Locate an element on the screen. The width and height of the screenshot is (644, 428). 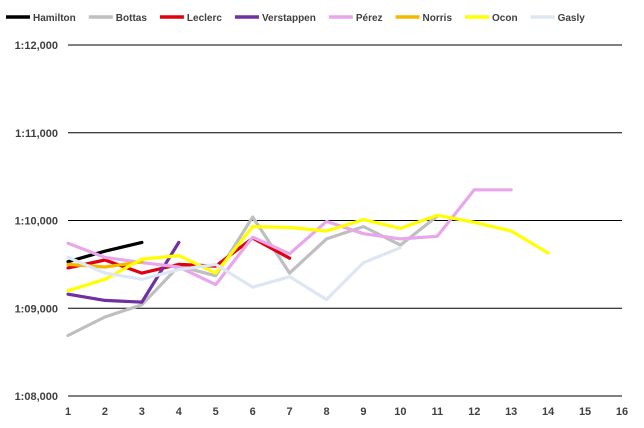
legend-label-norris: Norris is located at coordinates (438, 18).